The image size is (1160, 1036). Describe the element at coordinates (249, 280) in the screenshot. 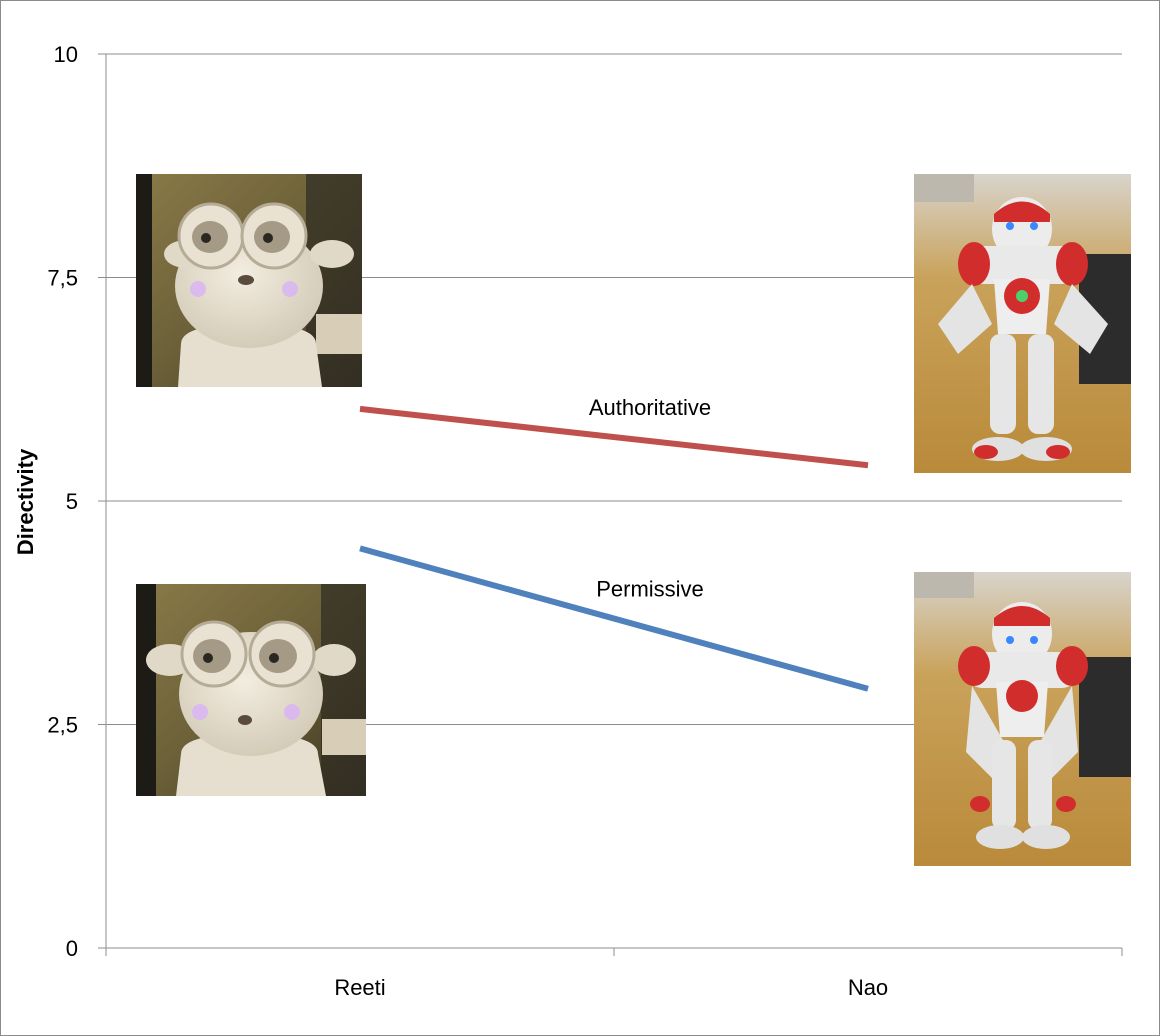

I see `reeti-authoritative-photo` at that location.